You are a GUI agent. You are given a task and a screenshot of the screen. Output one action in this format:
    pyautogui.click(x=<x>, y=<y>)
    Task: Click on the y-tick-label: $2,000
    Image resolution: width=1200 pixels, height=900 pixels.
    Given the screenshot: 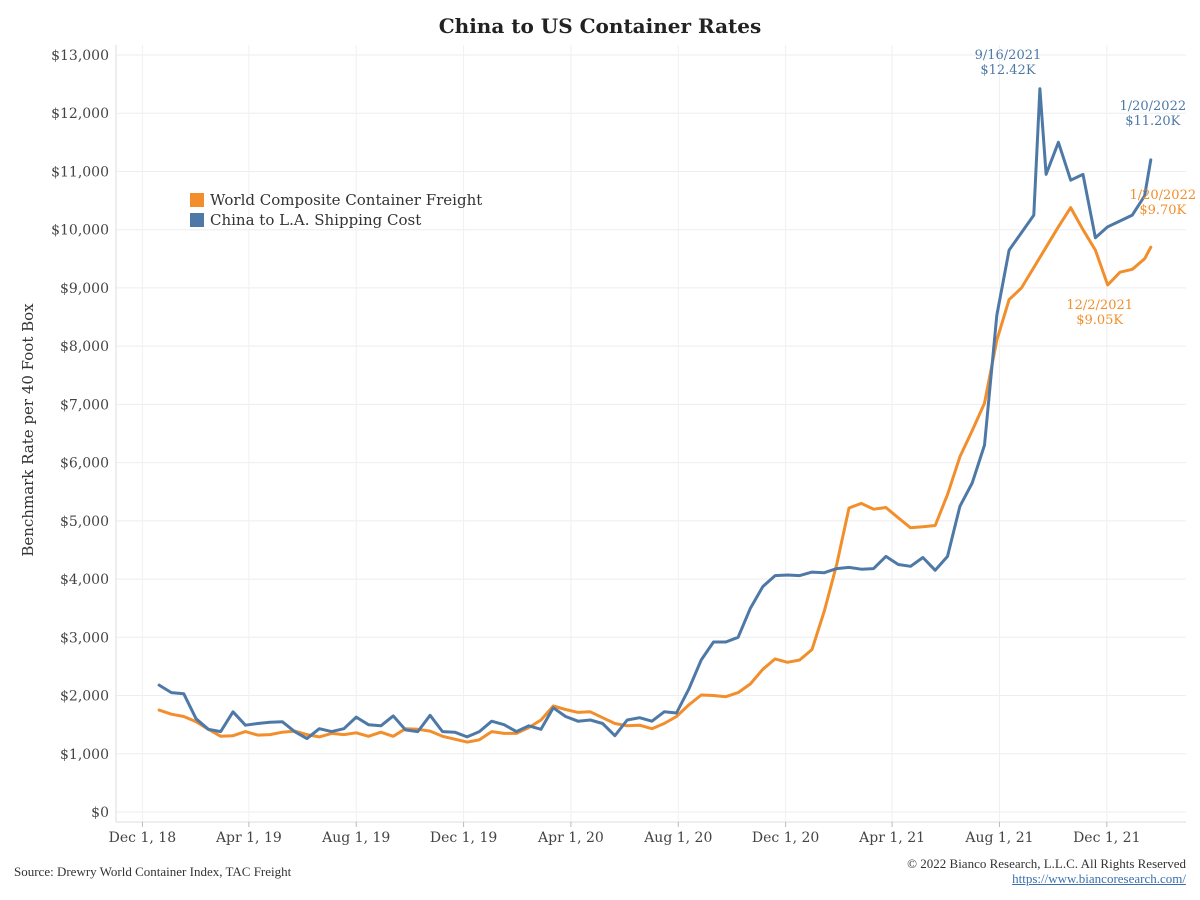 What is the action you would take?
    pyautogui.click(x=84, y=697)
    